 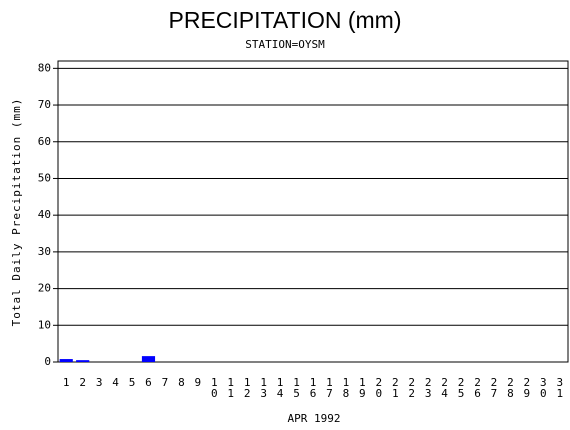 I want to click on x-tick-label: 7, so click(x=164, y=381).